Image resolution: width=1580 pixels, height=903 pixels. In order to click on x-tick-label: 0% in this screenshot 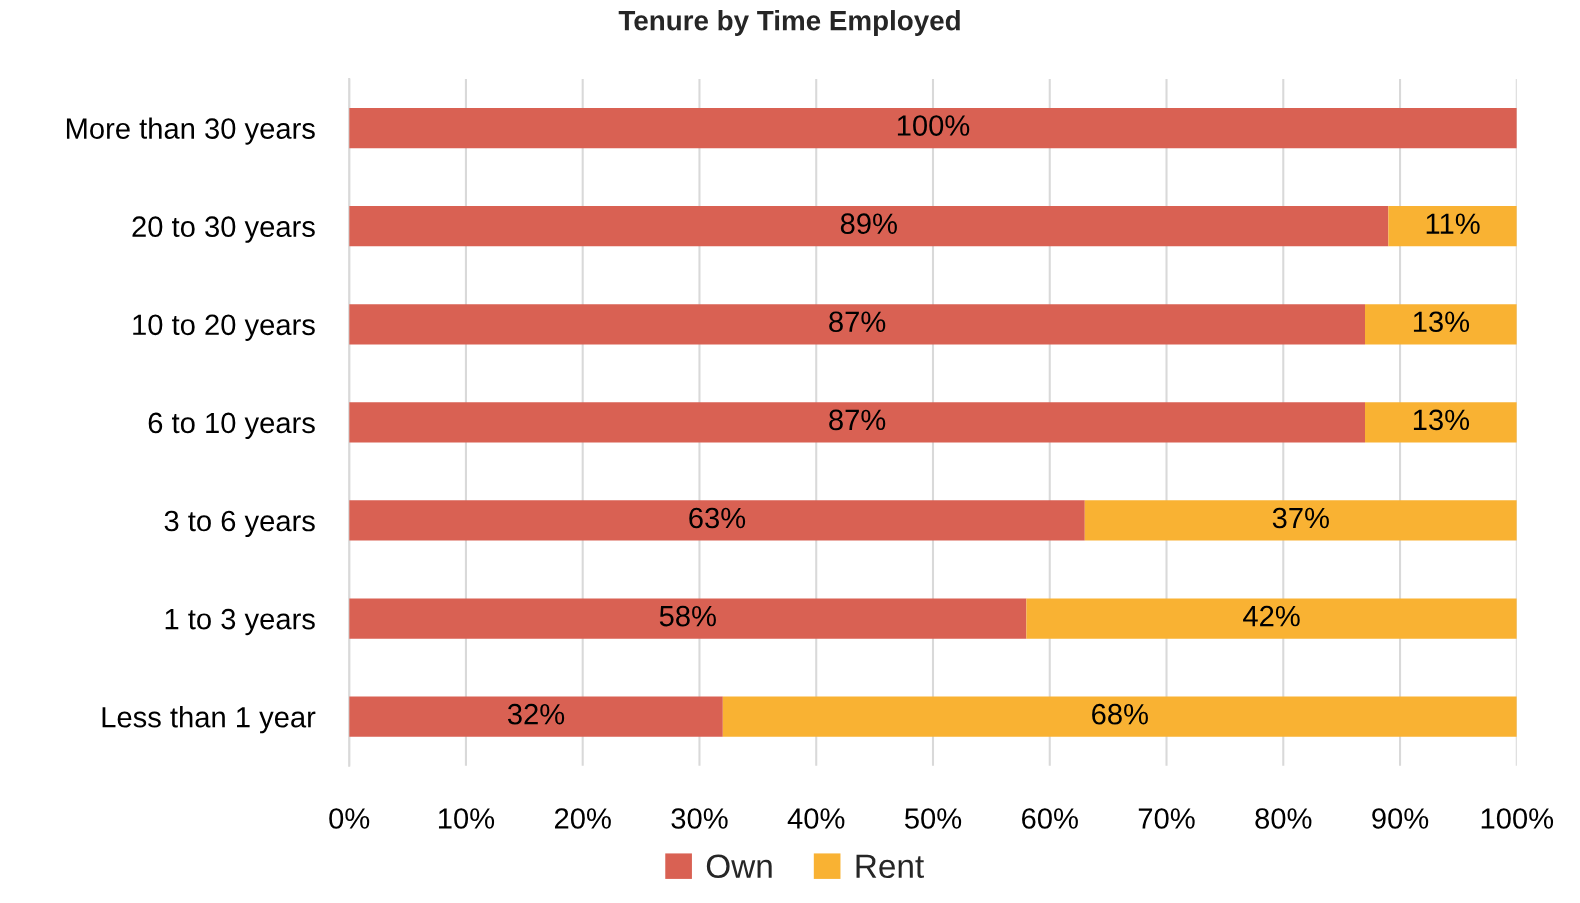, I will do `click(349, 818)`.